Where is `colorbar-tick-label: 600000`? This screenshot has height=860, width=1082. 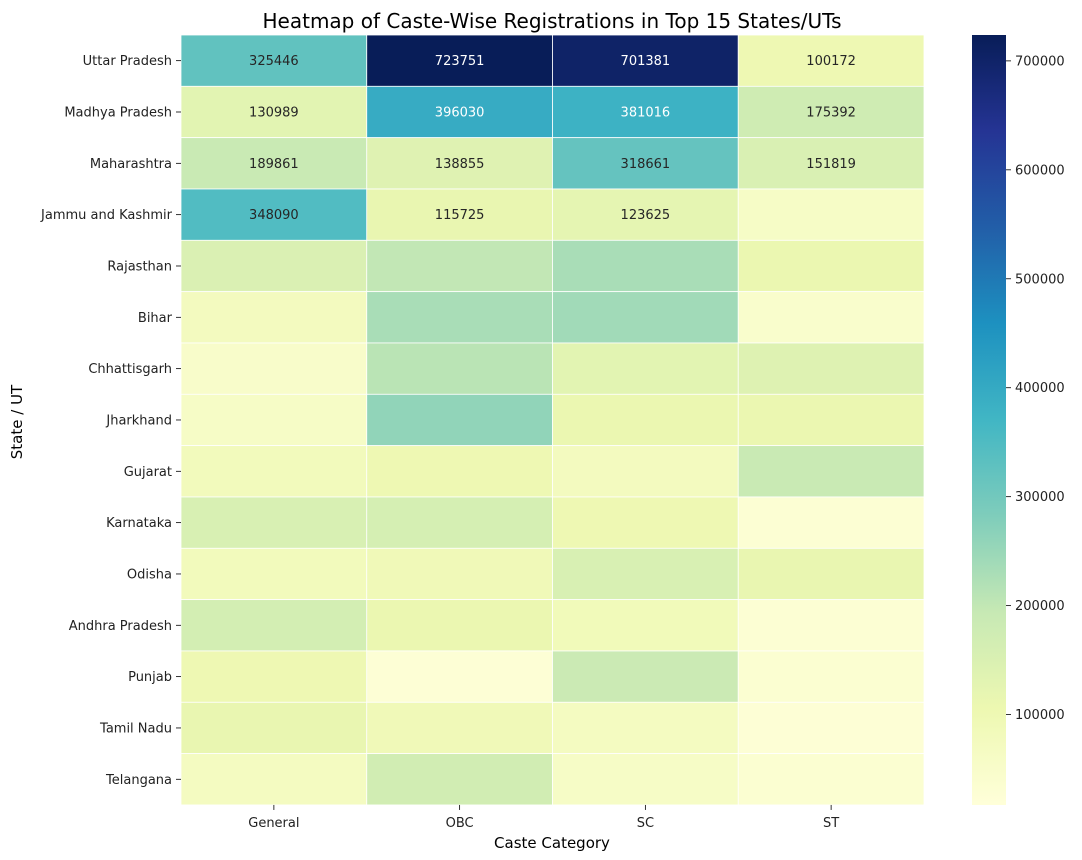 colorbar-tick-label: 600000 is located at coordinates (1040, 170).